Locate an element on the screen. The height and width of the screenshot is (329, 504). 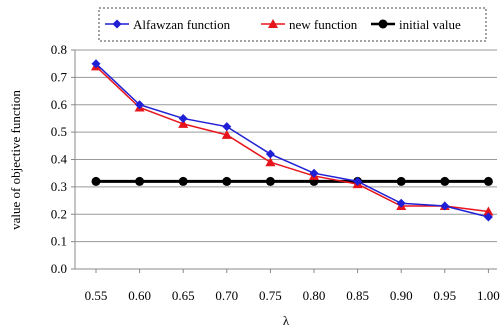
x-tick-label: 0.90 is located at coordinates (401, 295).